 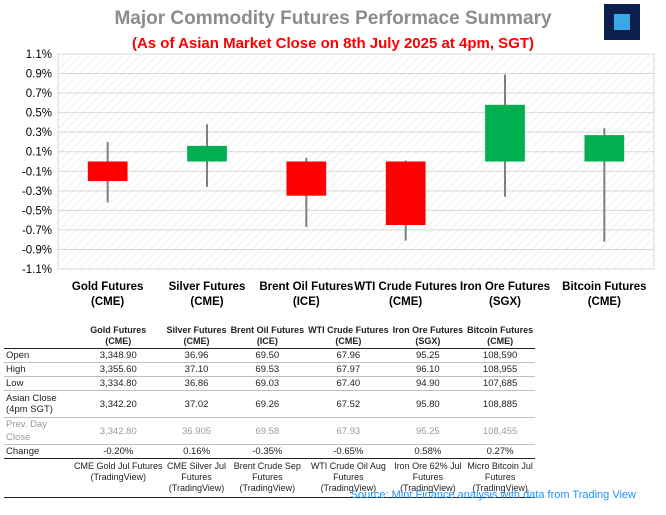 I want to click on category-label: Iron Ore Futures, so click(x=505, y=287).